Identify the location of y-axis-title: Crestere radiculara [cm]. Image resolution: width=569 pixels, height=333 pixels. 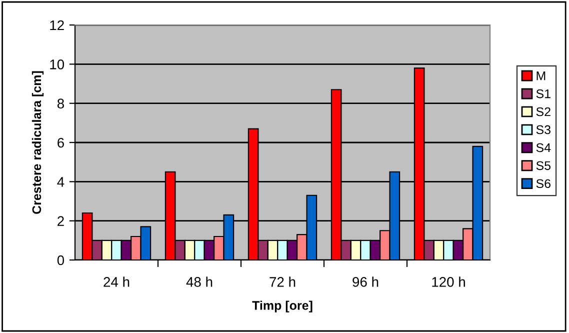
(38, 142).